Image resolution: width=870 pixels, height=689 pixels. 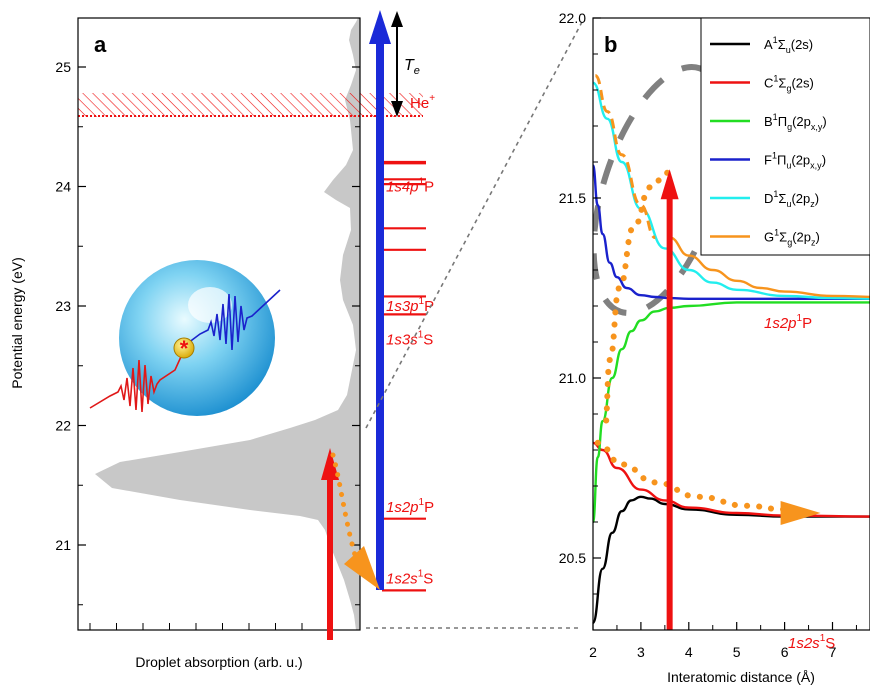 I want to click on panel-a-ylabel: Potential energy (eV), so click(x=17, y=323).